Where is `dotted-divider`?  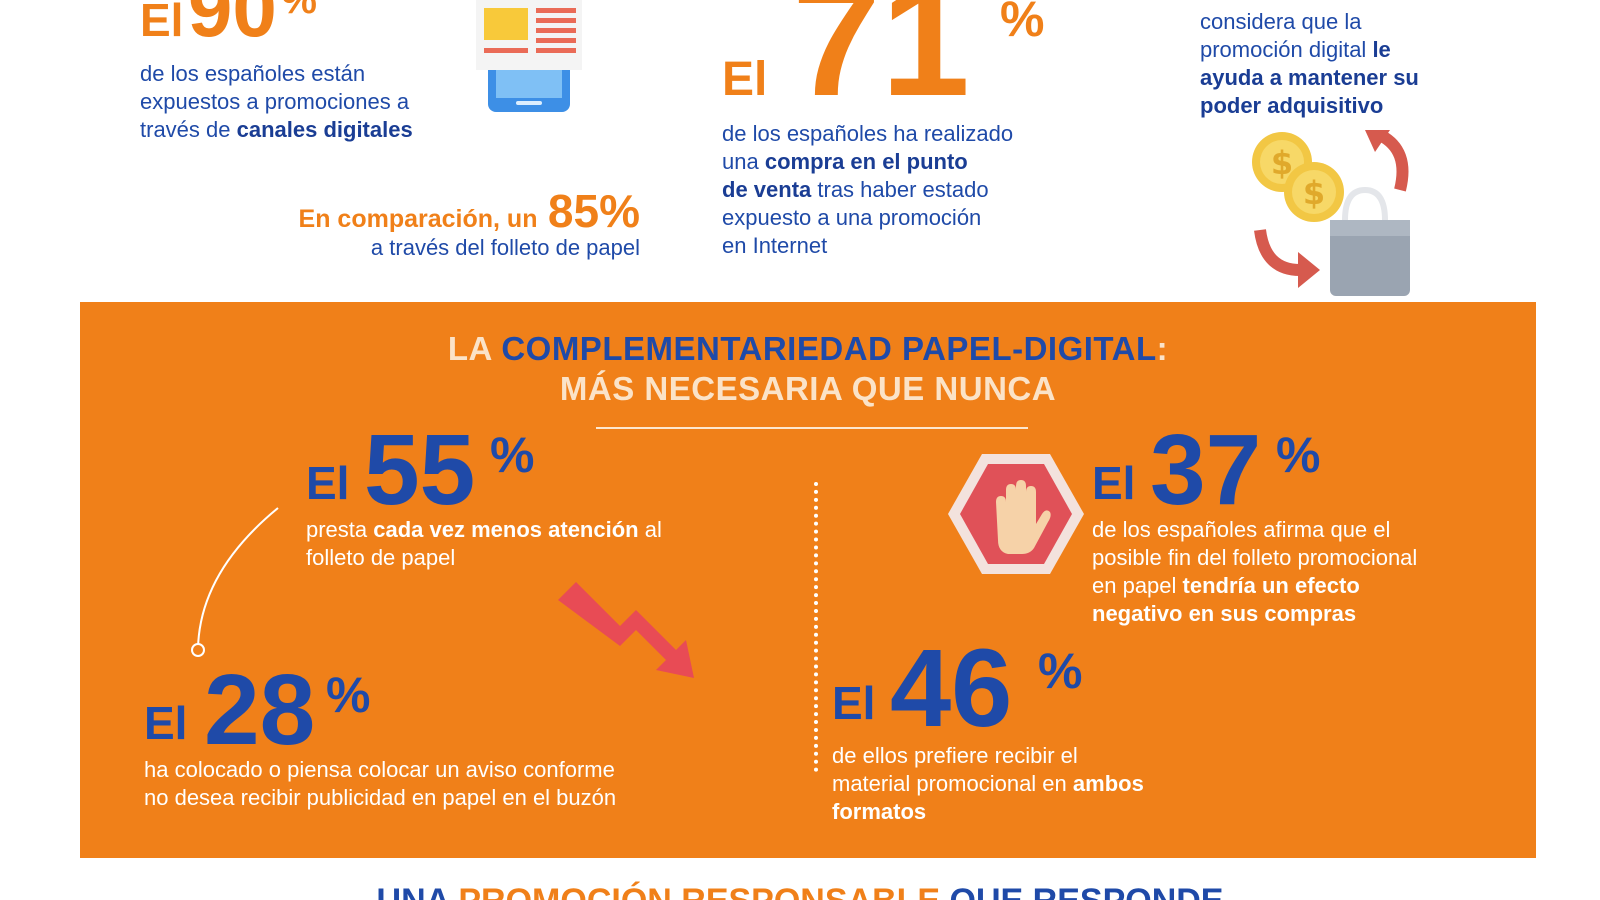 dotted-divider is located at coordinates (816, 627).